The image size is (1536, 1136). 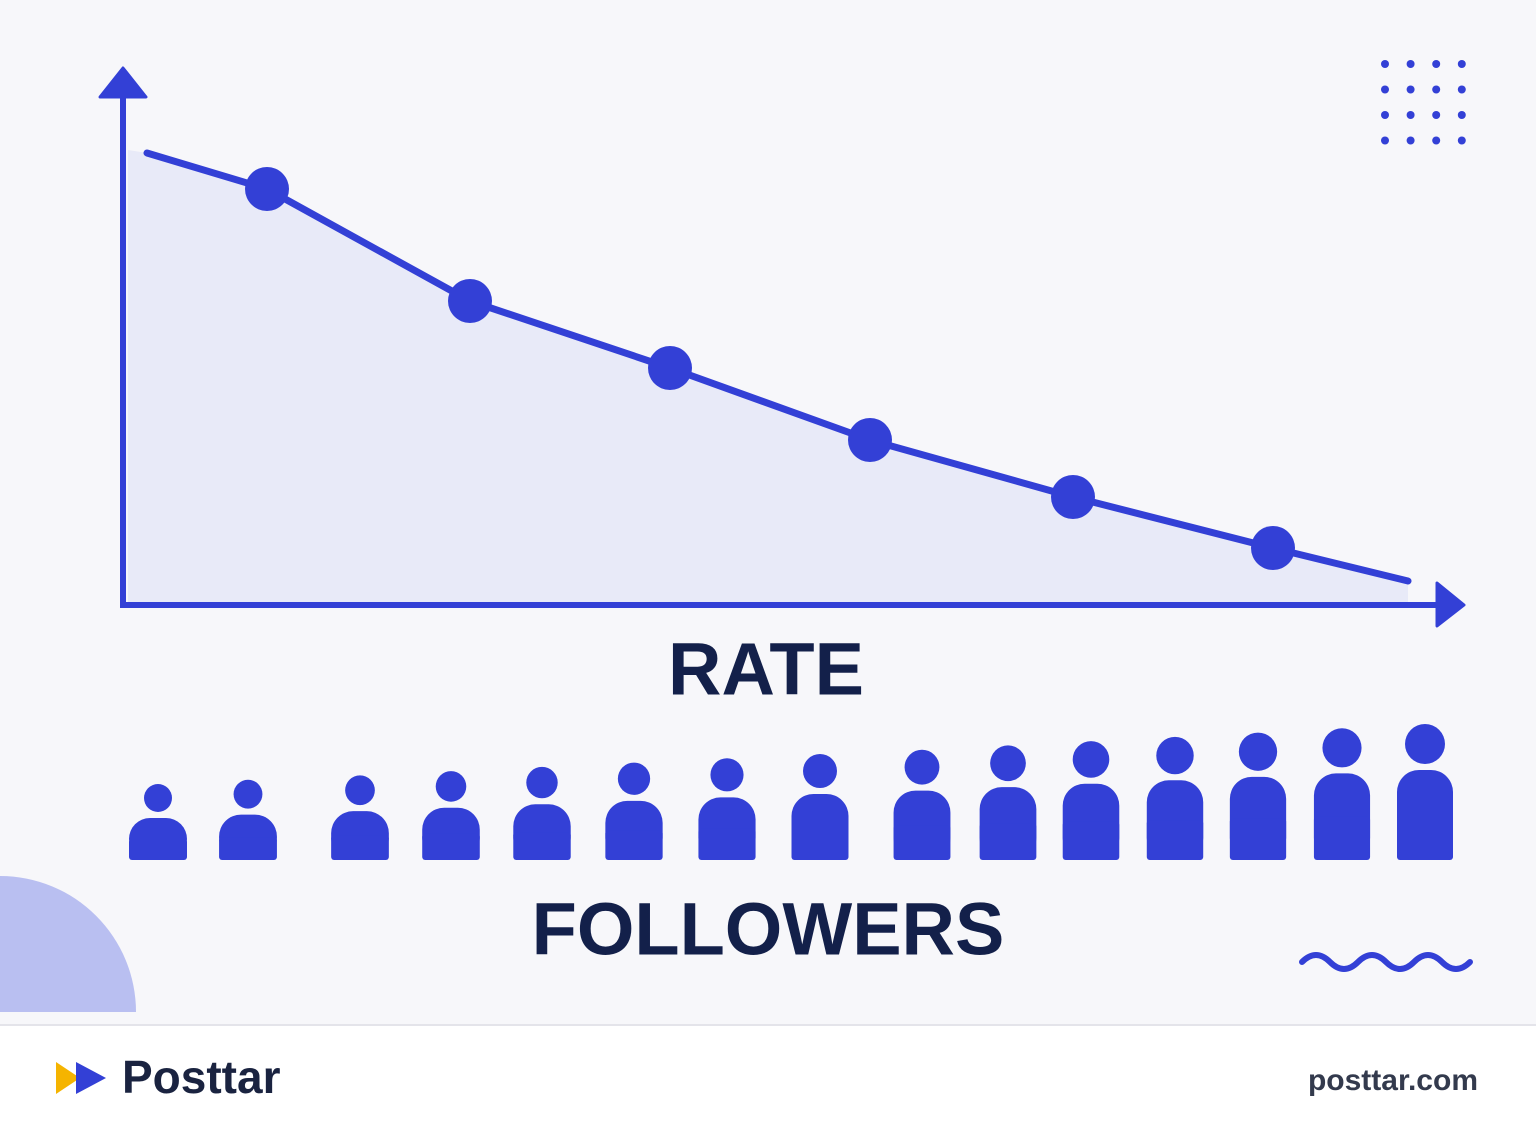 What do you see at coordinates (1450, 604) in the screenshot?
I see `x-arrow` at bounding box center [1450, 604].